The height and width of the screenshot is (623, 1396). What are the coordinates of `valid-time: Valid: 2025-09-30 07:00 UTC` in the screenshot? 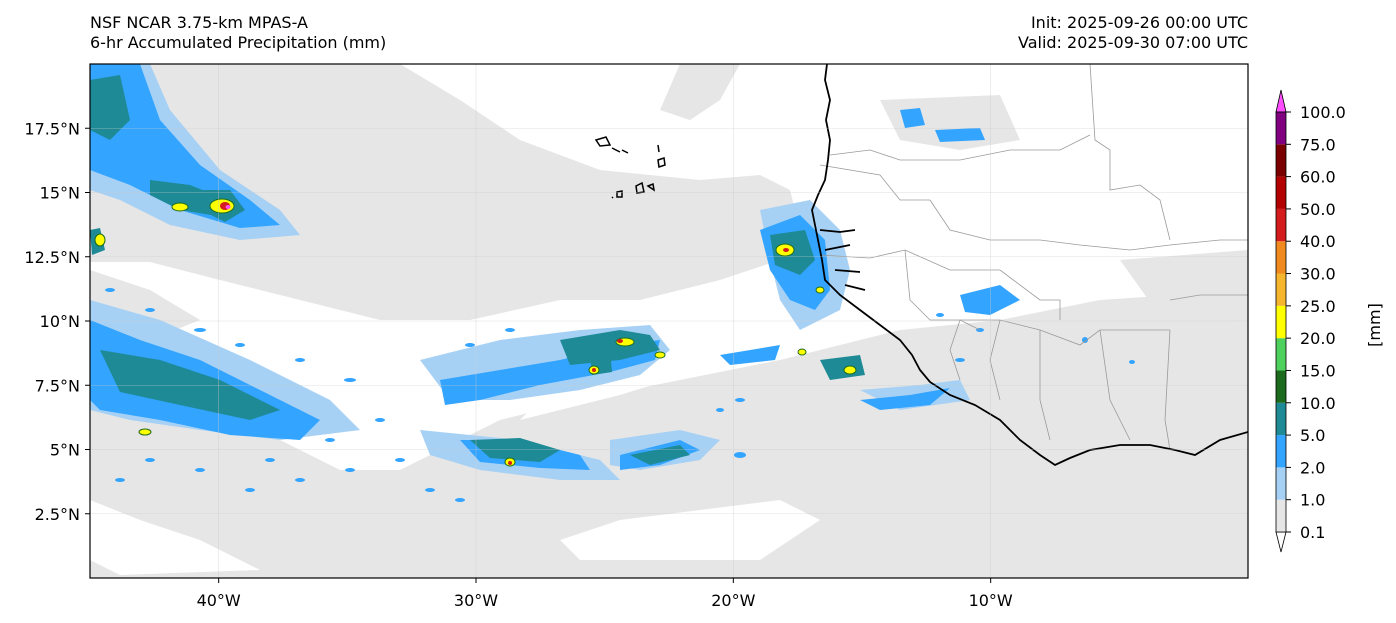 It's located at (1132, 42).